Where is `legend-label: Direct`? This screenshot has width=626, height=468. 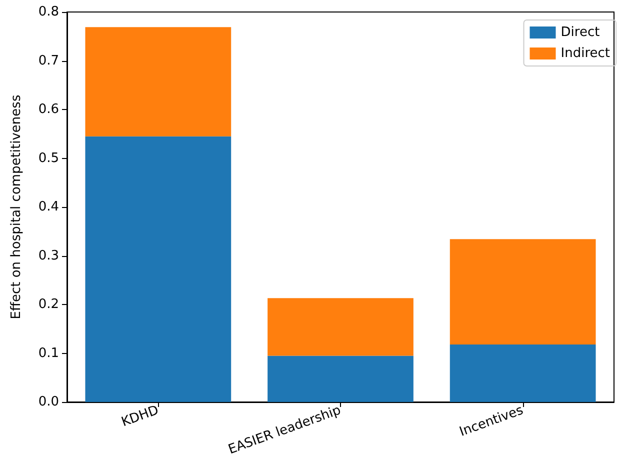
legend-label: Direct is located at coordinates (580, 32).